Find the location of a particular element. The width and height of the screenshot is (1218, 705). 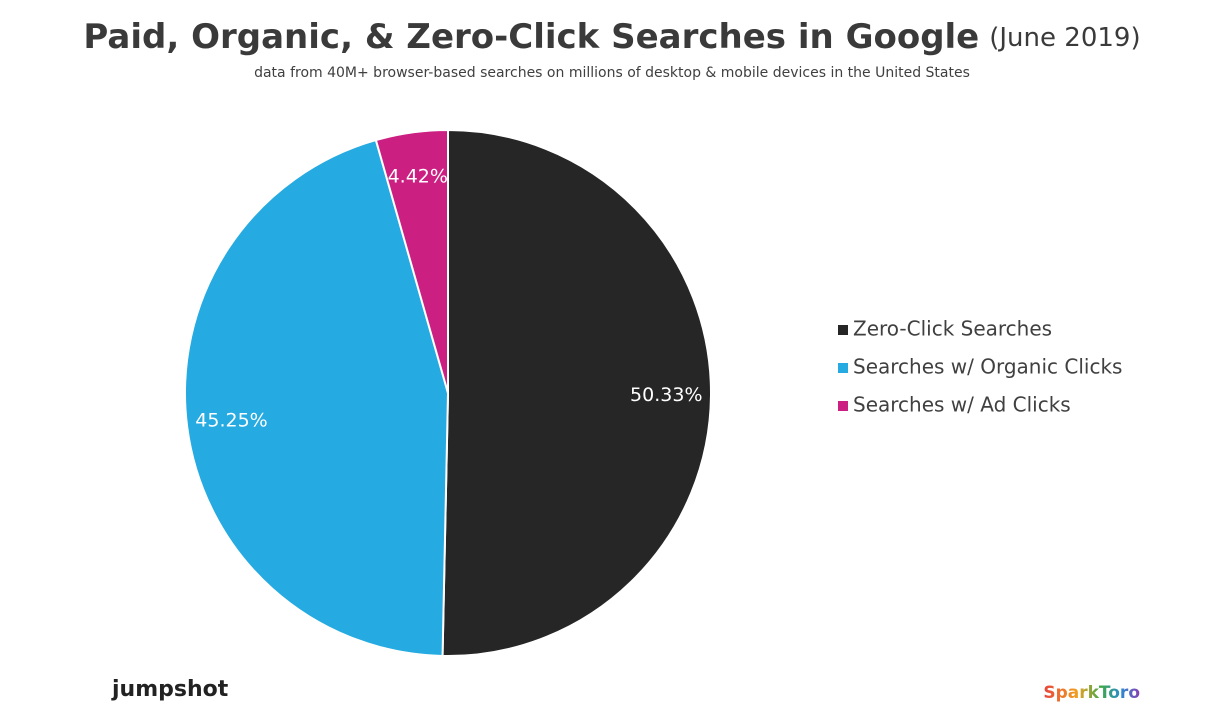

logo: jumpshot is located at coordinates (170, 689).